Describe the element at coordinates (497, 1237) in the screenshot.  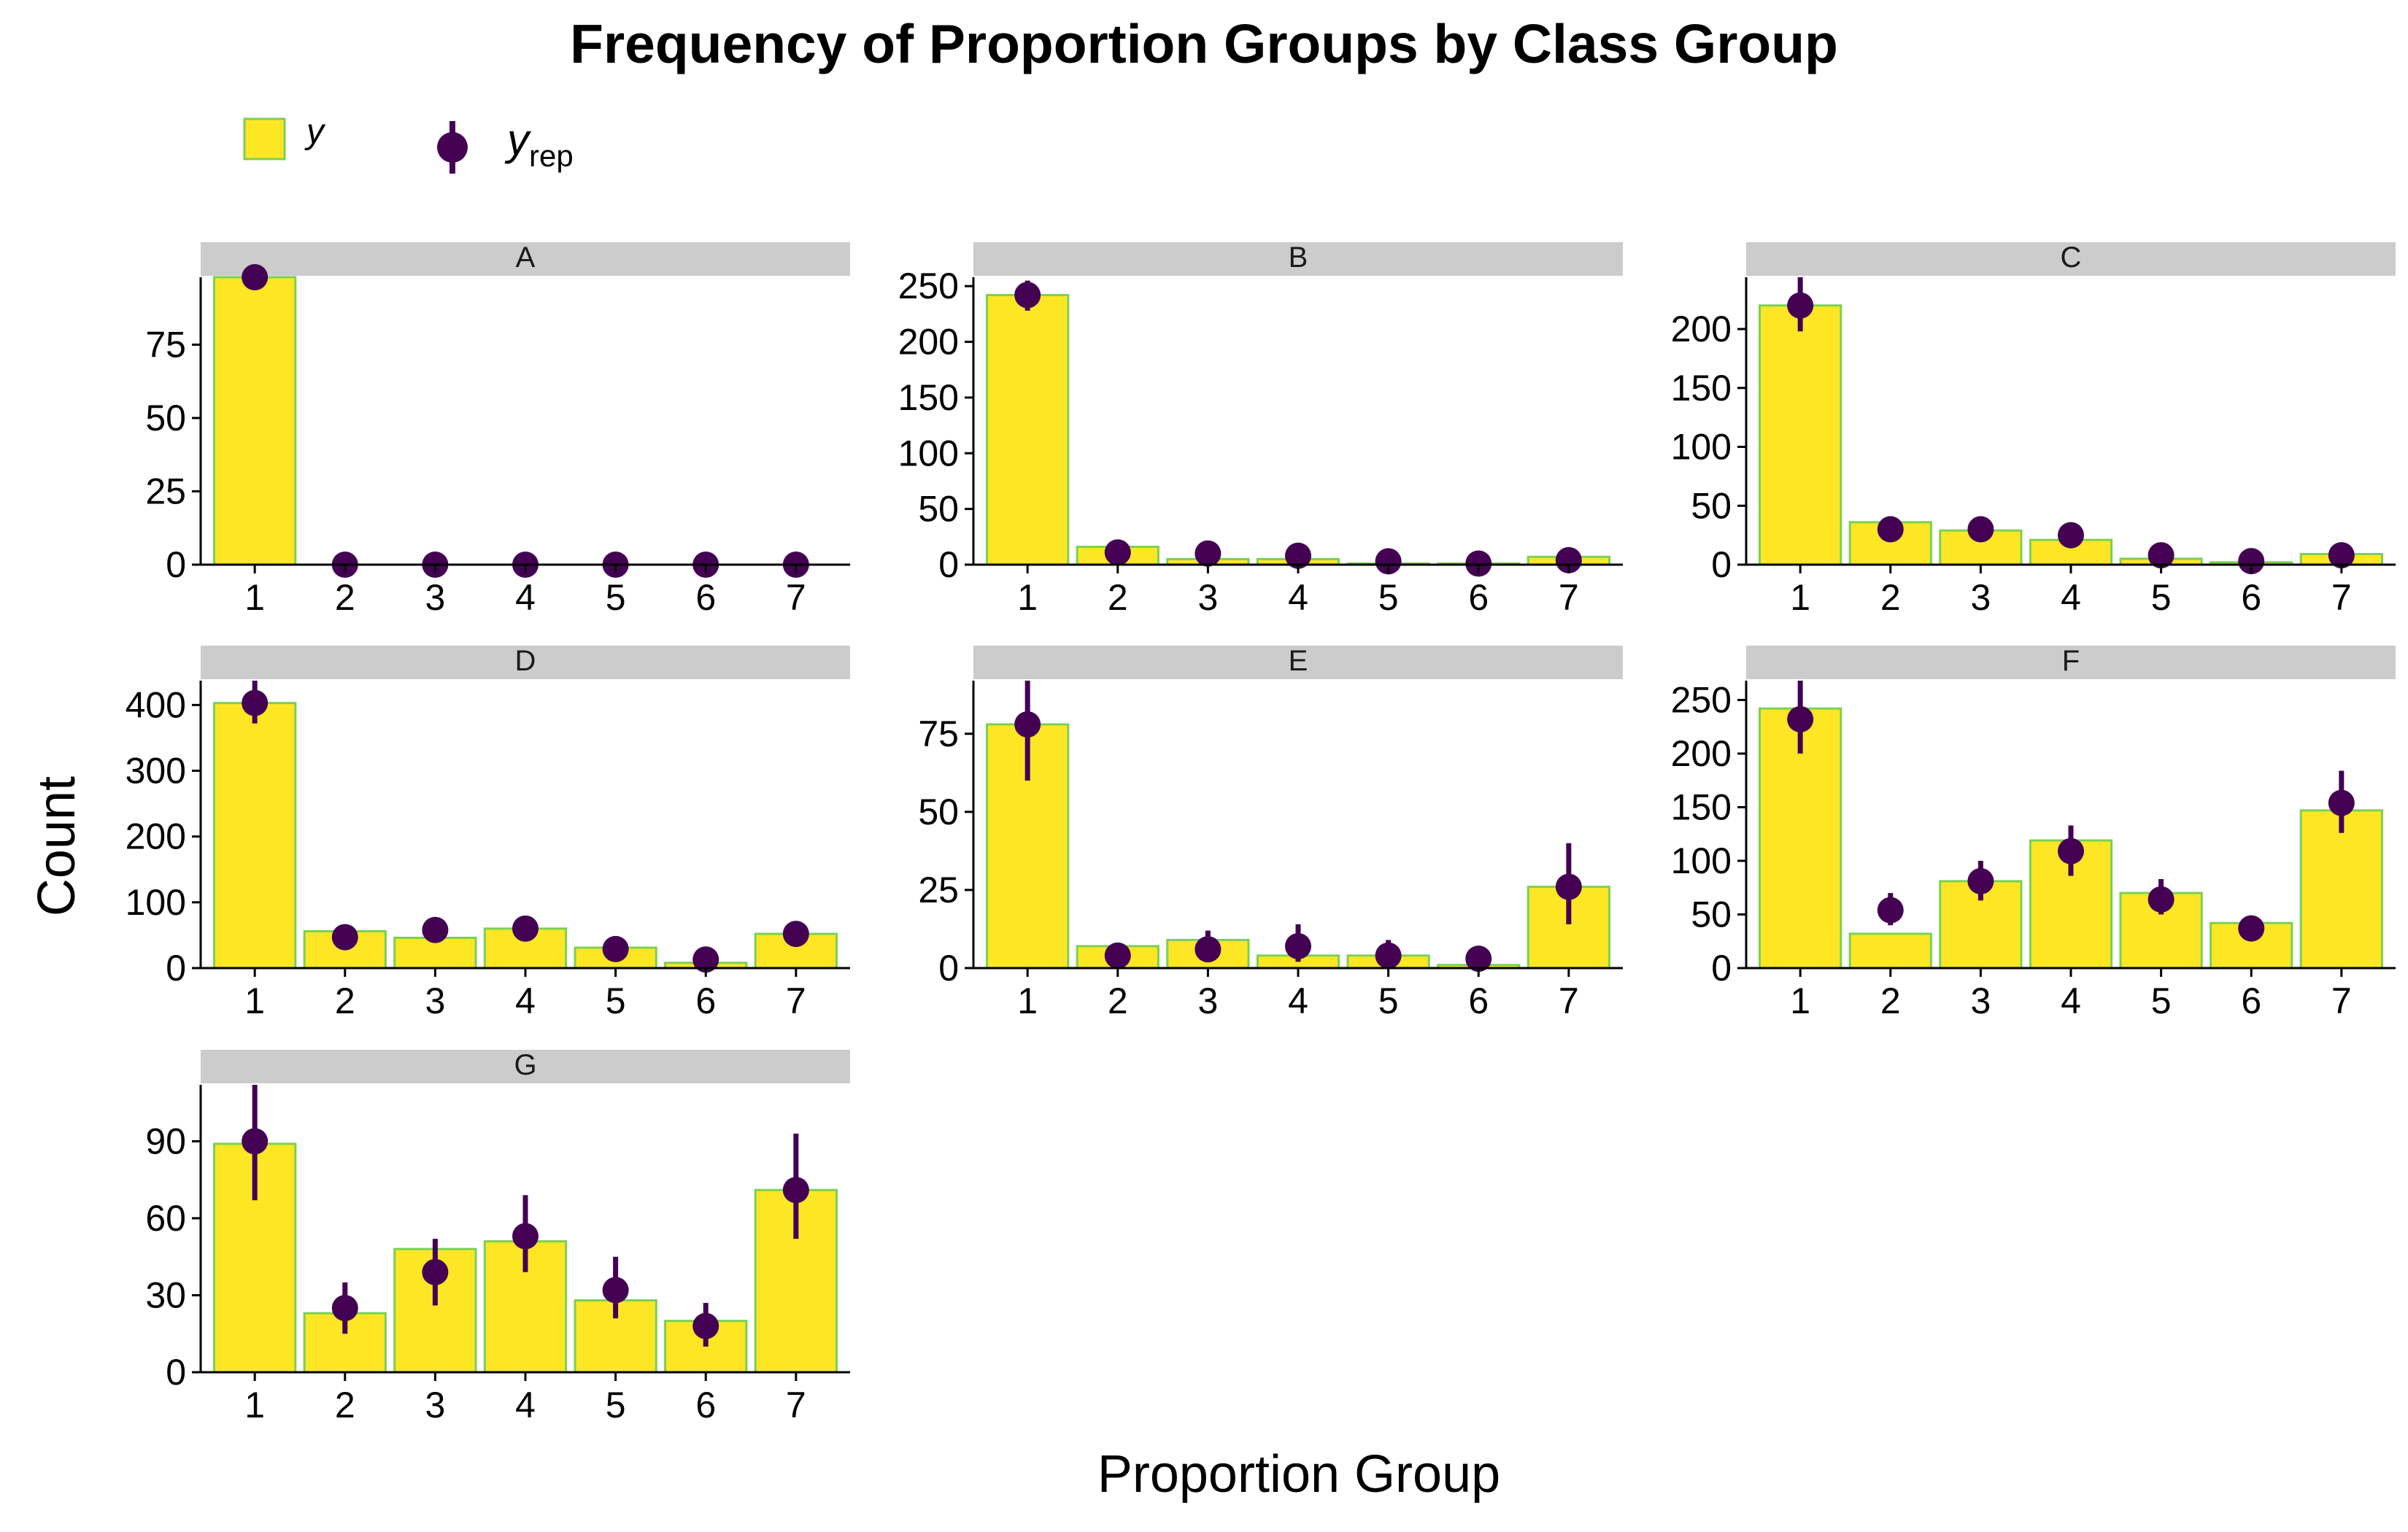
I see `facet-panel-g: G 0 30 60 90 1 2 3 4 5 6 7` at that location.